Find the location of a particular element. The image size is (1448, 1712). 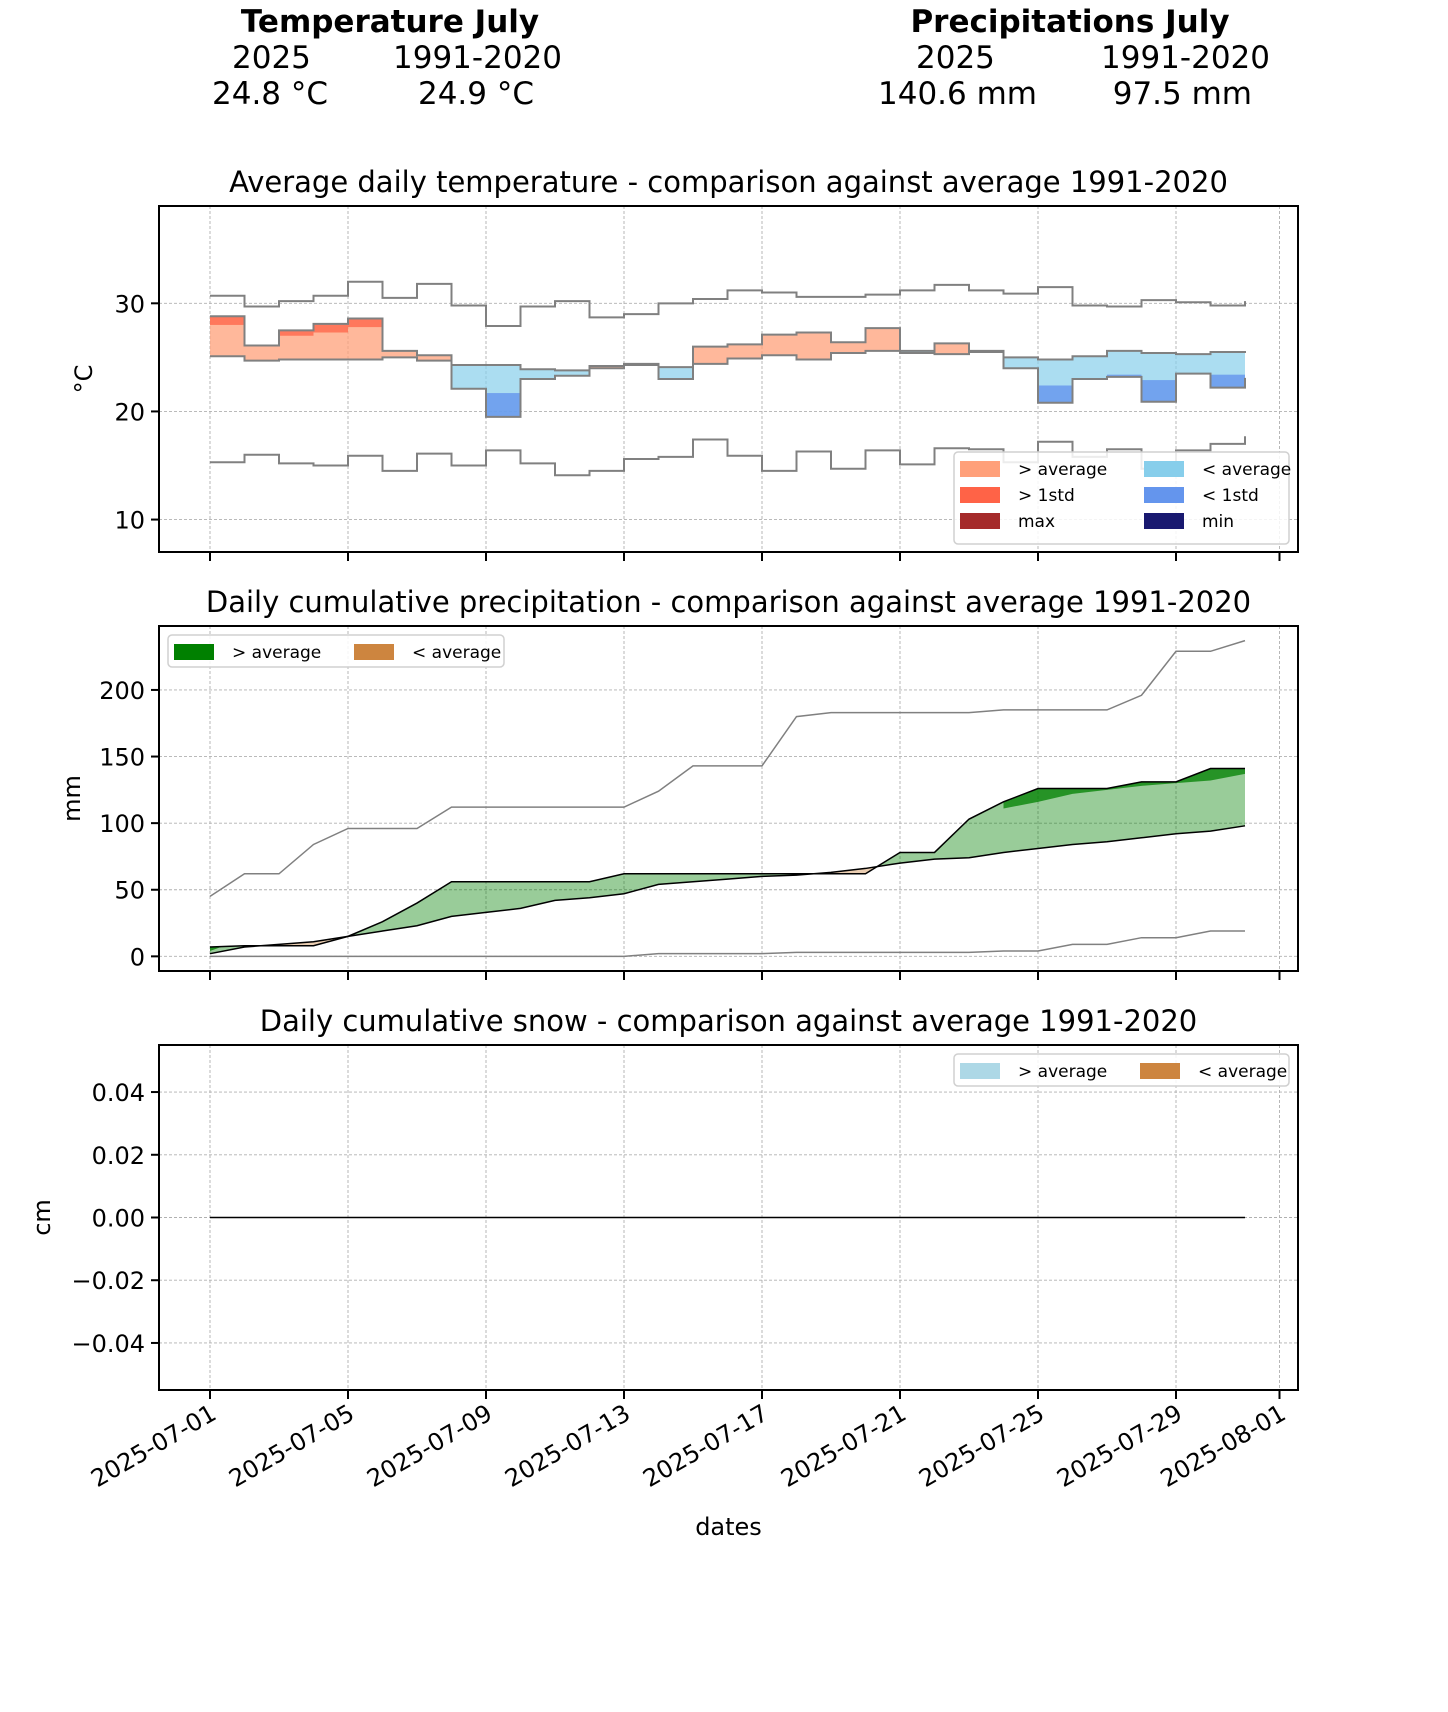

y-tick-label: 10 is located at coordinates (129, 521).